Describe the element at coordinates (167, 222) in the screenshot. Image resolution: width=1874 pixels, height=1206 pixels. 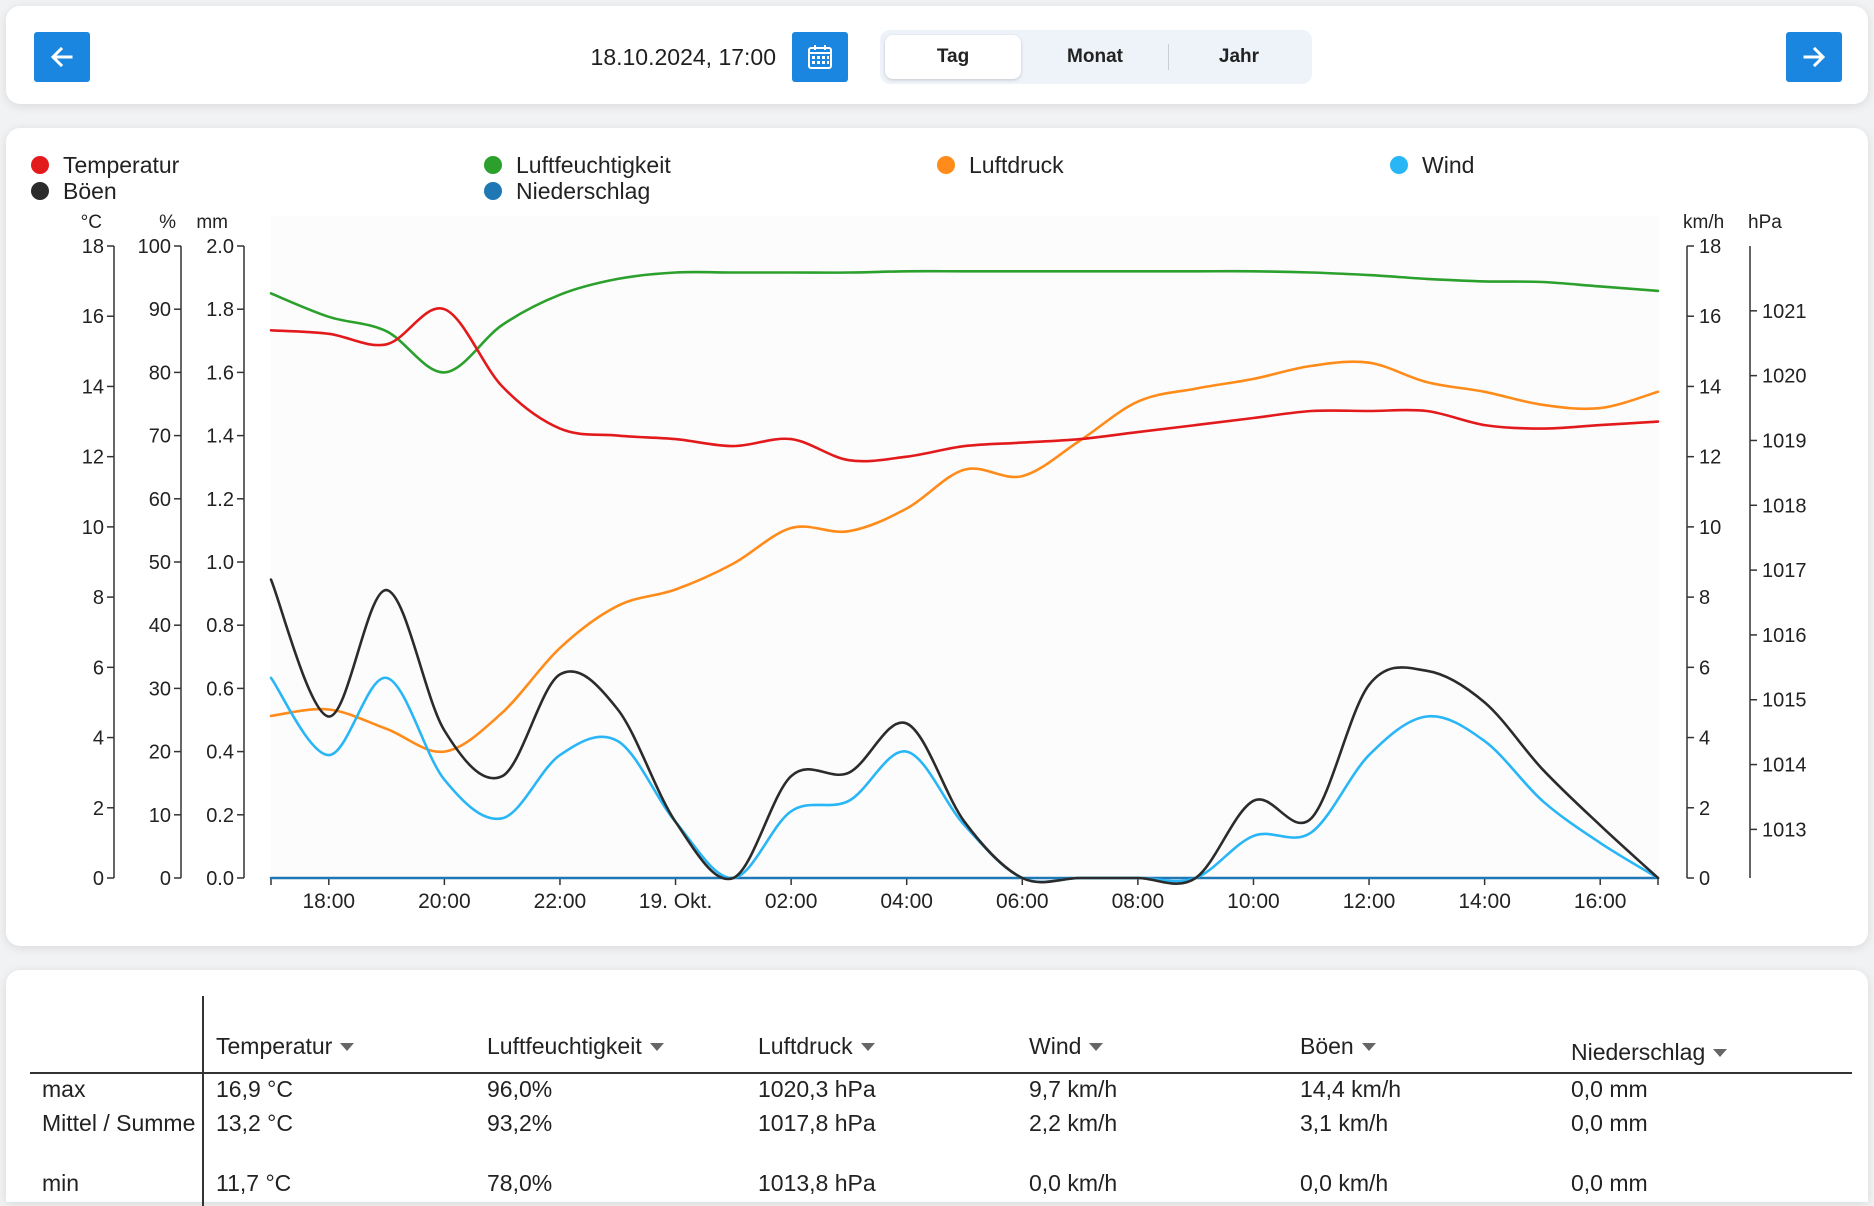
I see `axis-unit-humidity: %` at that location.